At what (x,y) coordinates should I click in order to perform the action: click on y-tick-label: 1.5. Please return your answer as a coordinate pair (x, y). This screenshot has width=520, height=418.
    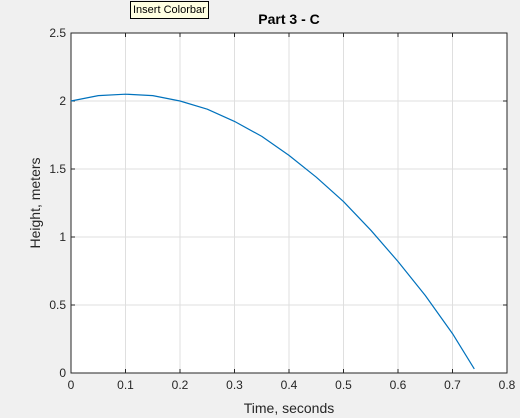
    Looking at the image, I should click on (57, 169).